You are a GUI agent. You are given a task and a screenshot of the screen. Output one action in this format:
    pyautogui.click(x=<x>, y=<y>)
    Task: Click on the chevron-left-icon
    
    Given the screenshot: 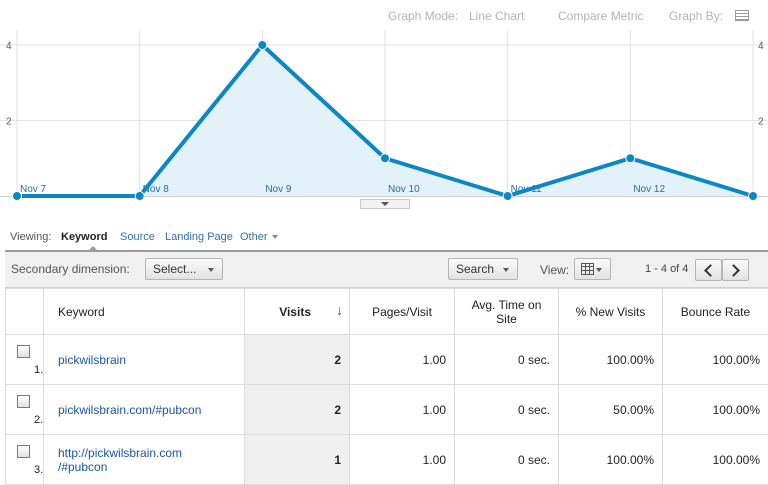 What is the action you would take?
    pyautogui.click(x=710, y=270)
    